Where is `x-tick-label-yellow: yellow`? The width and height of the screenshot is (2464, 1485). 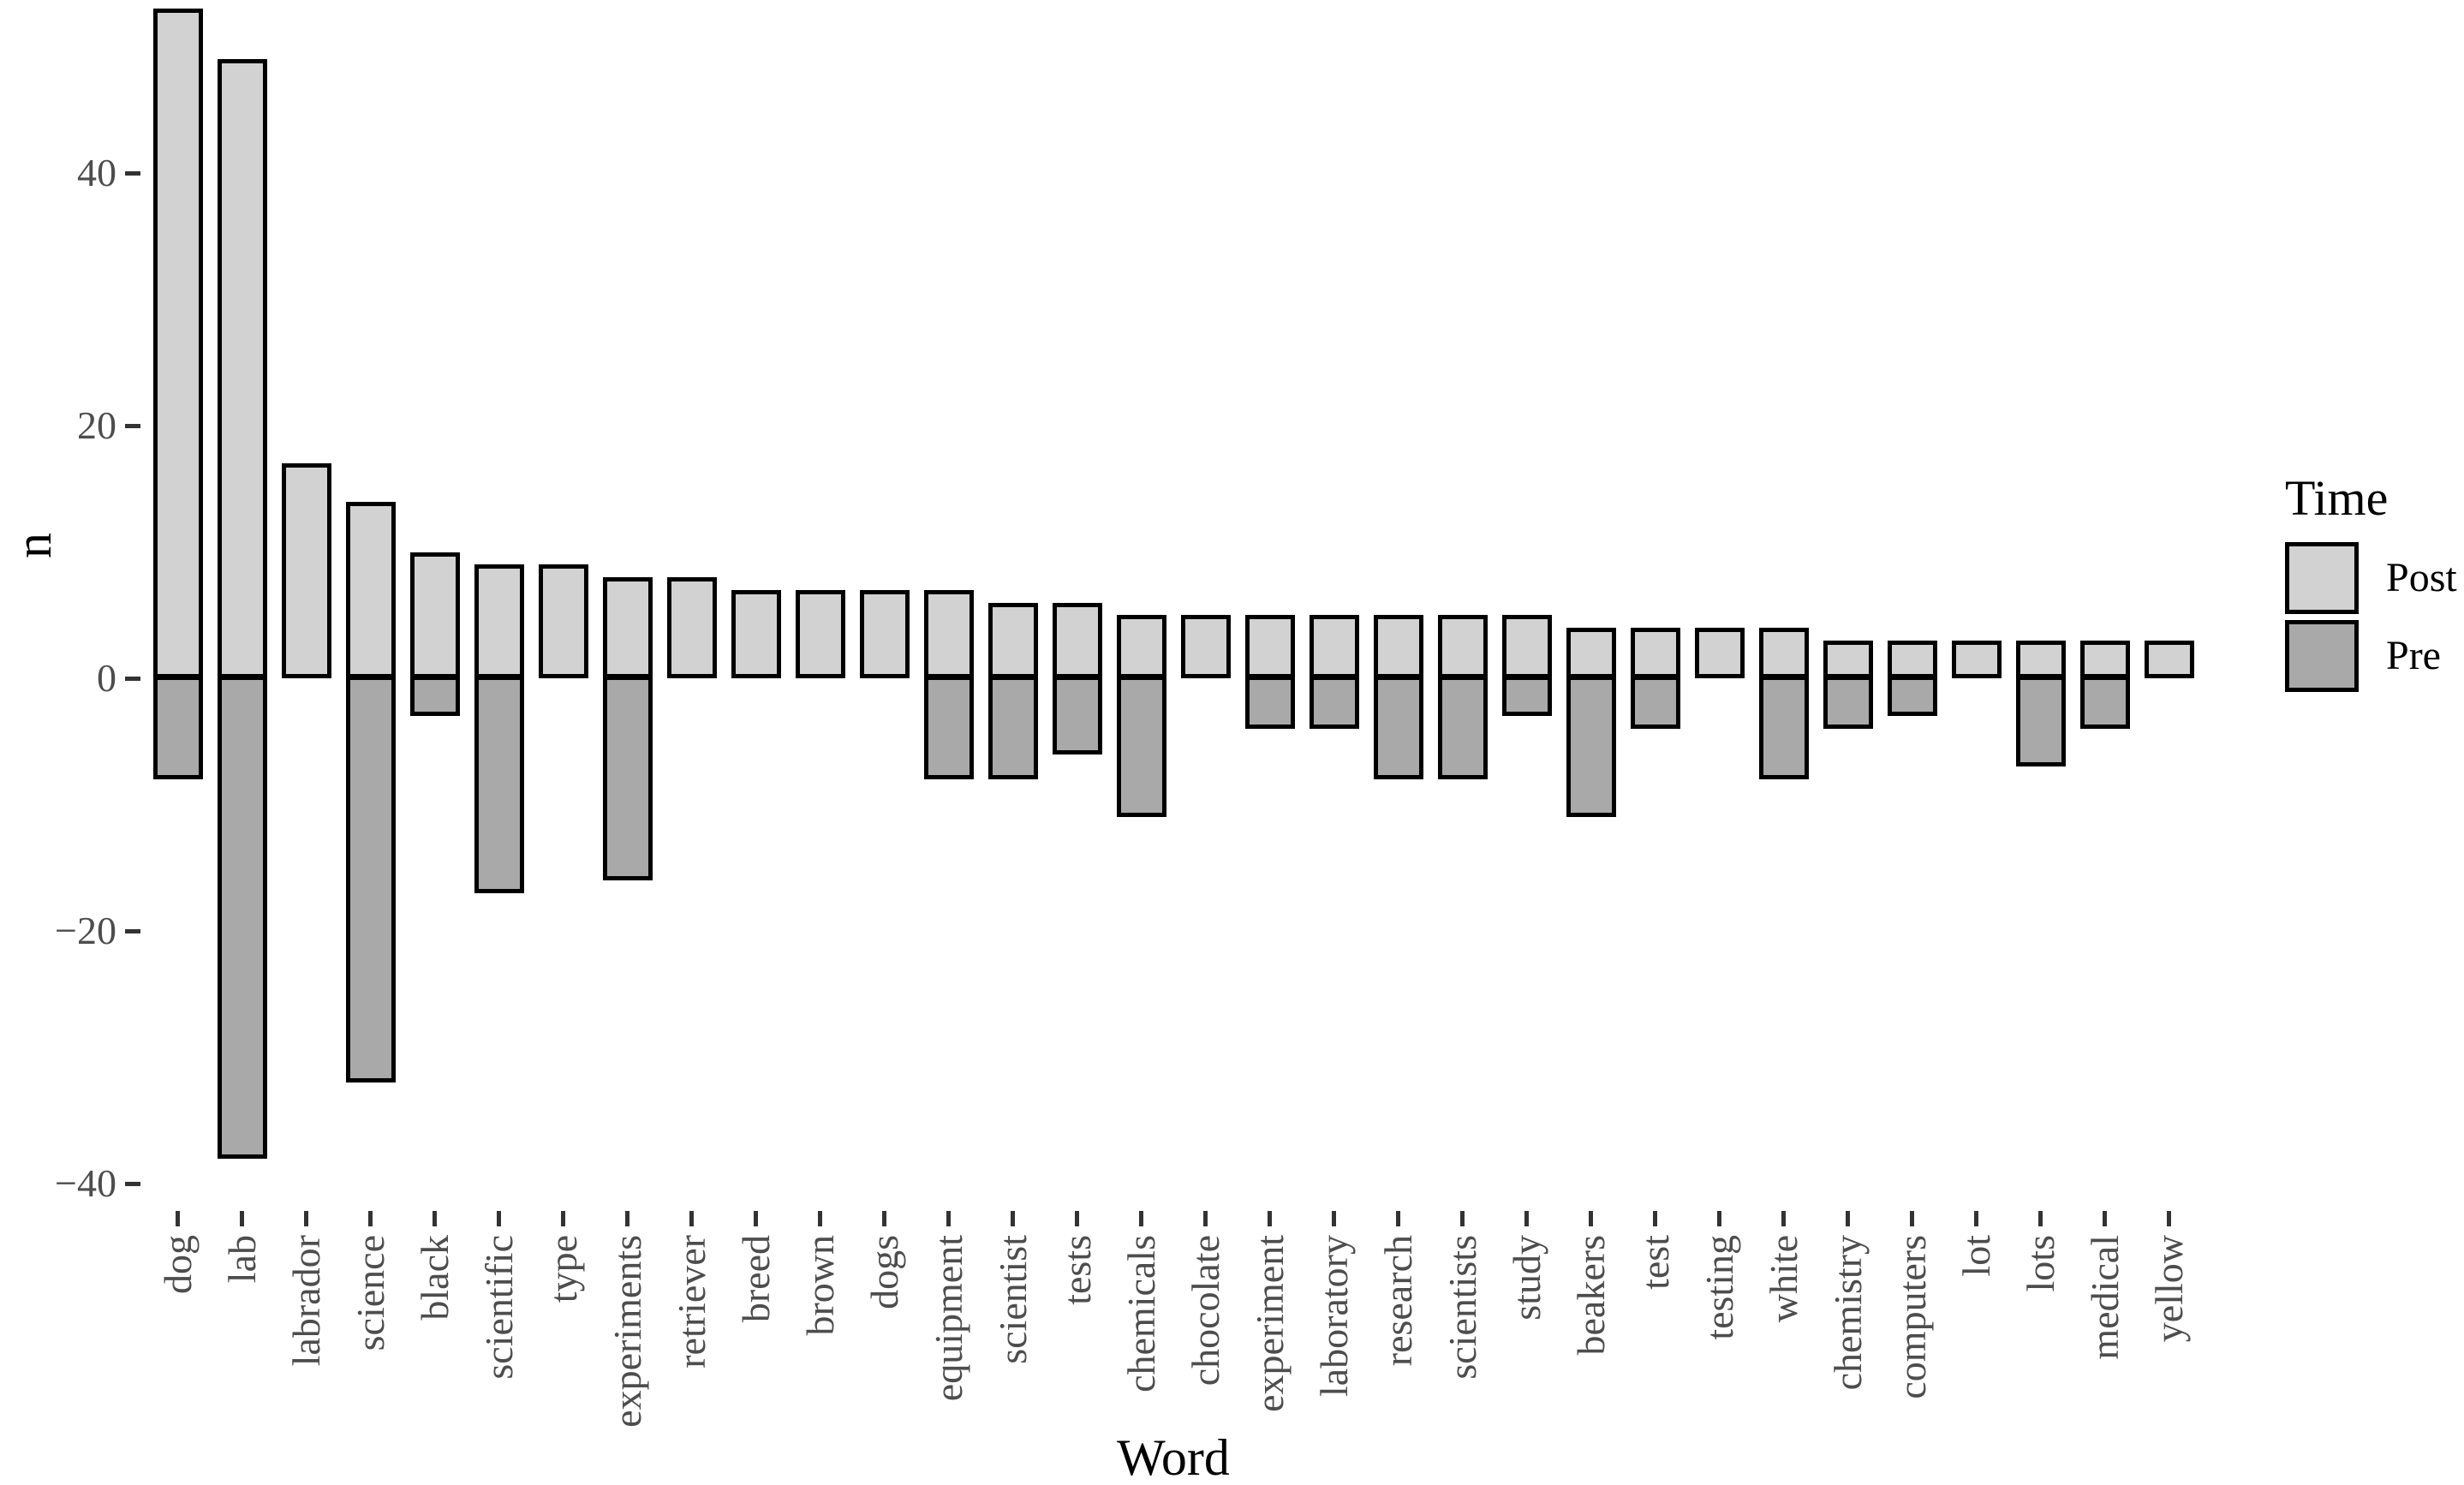 x-tick-label-yellow: yellow is located at coordinates (2168, 1289).